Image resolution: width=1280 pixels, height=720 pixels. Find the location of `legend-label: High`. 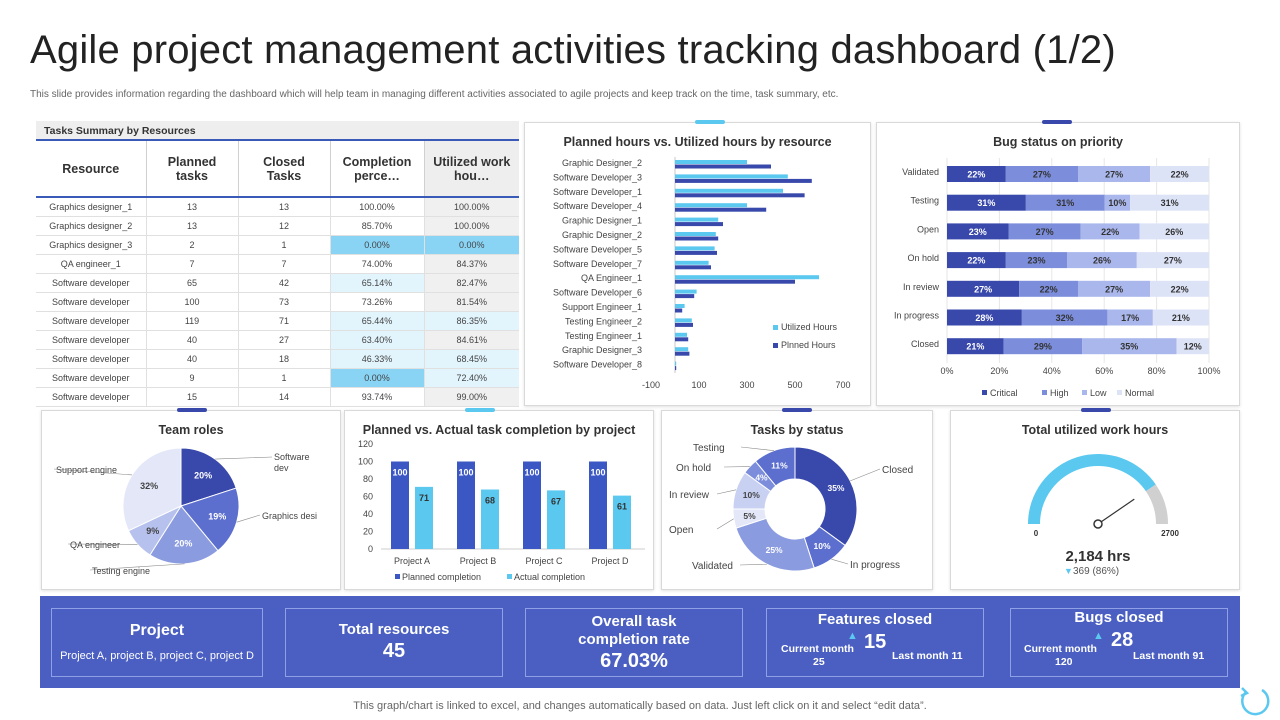

legend-label: High is located at coordinates (1059, 393).